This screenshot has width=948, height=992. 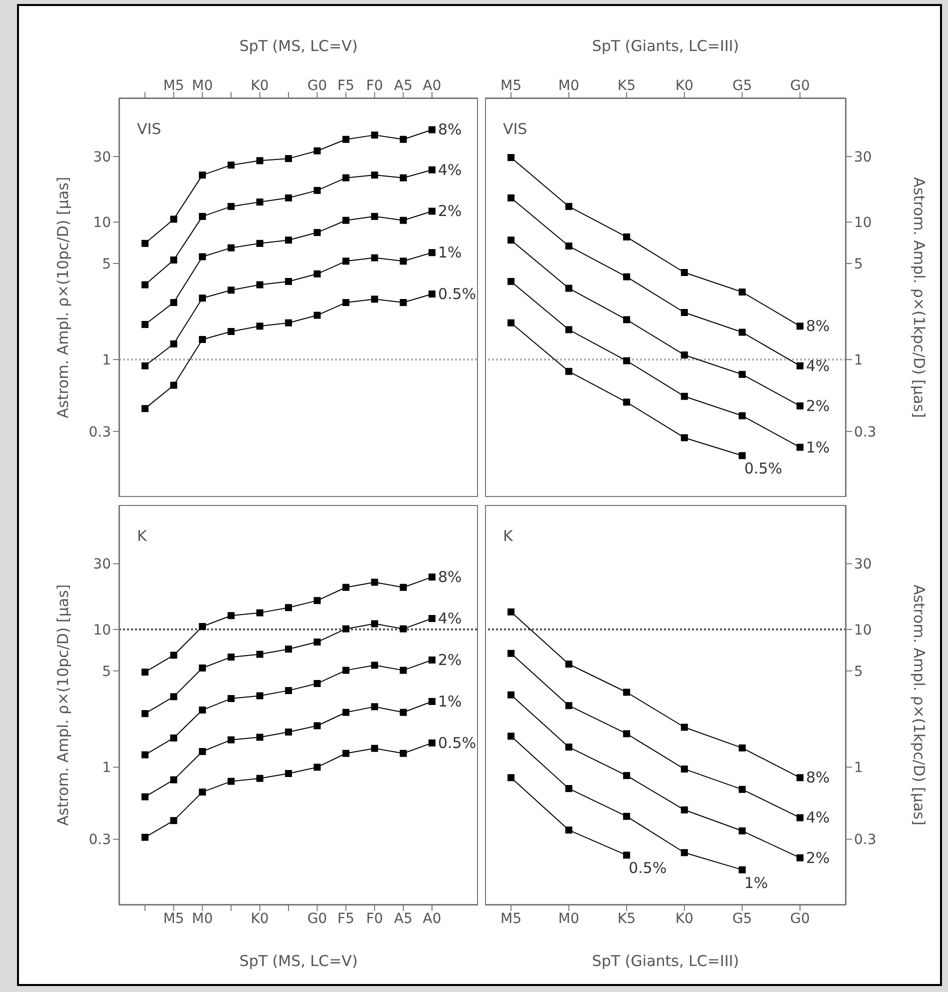 I want to click on x2-axis-title: SpT (MS, LC=V), so click(x=298, y=46).